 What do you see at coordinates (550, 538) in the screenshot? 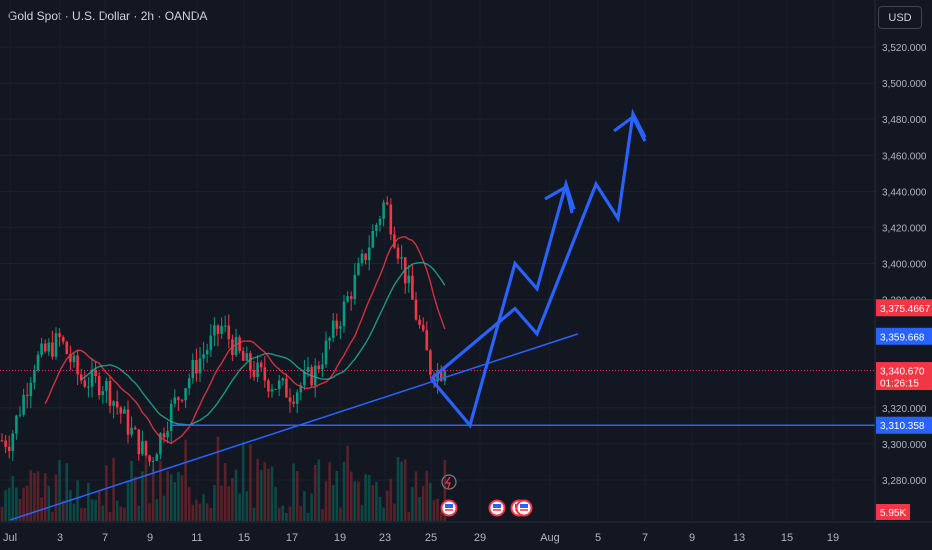
I see `time-tick-label: Aug` at bounding box center [550, 538].